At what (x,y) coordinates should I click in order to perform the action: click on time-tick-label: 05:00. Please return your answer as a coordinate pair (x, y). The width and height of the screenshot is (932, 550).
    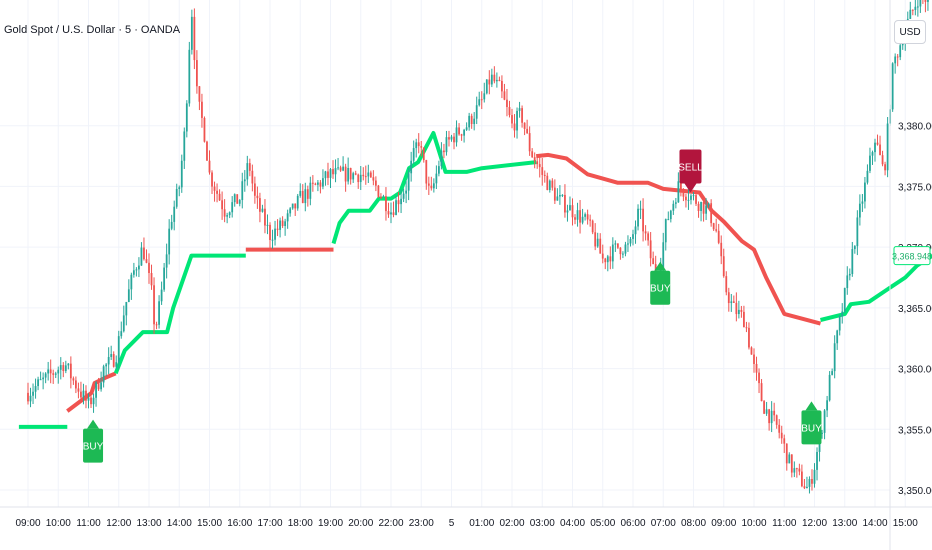
    Looking at the image, I should click on (602, 523).